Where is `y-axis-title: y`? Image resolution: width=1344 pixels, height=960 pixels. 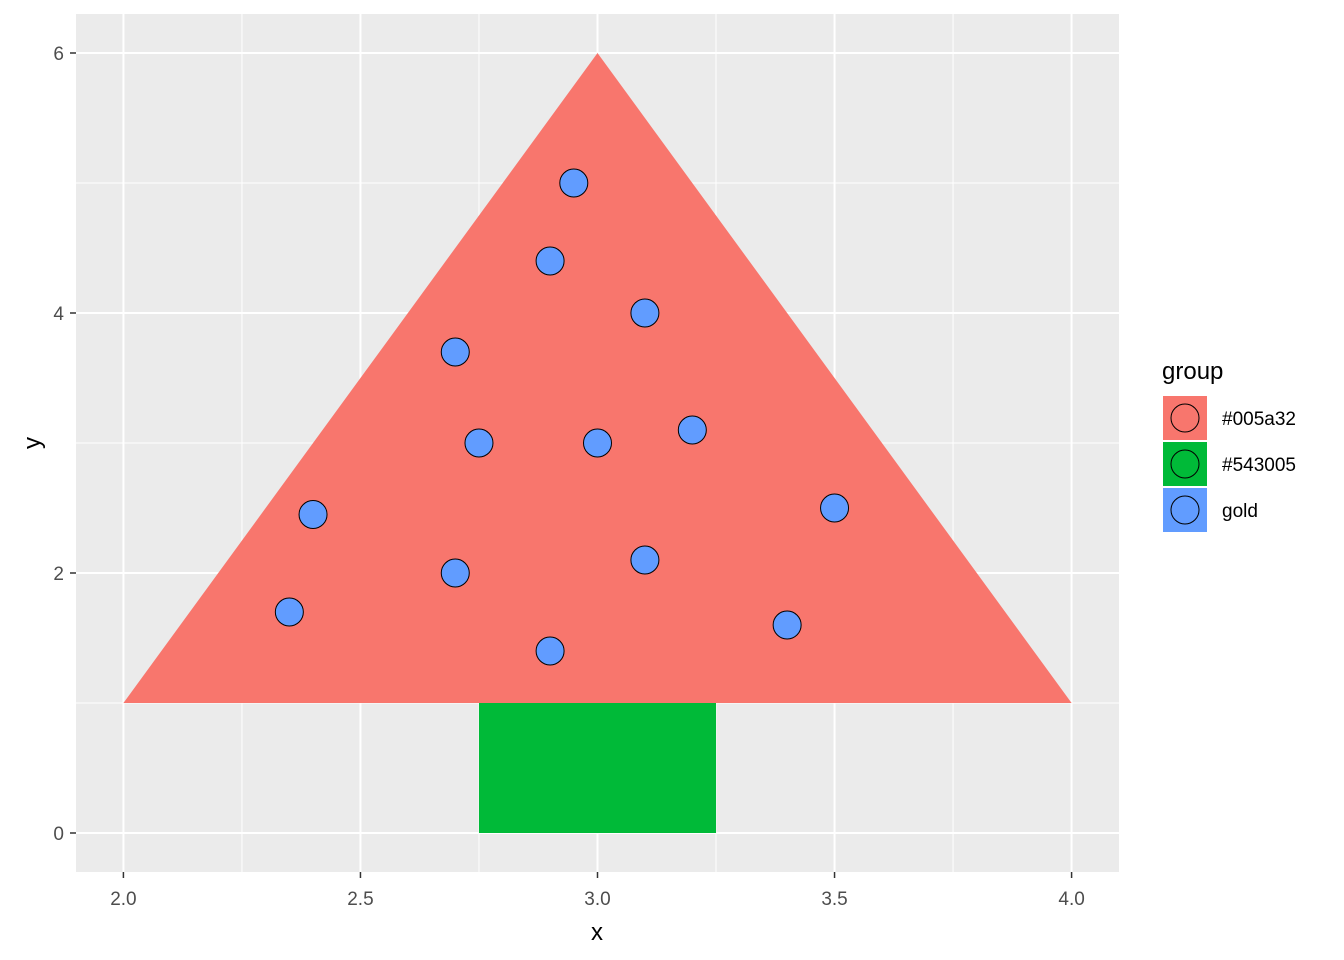 y-axis-title: y is located at coordinates (32, 443).